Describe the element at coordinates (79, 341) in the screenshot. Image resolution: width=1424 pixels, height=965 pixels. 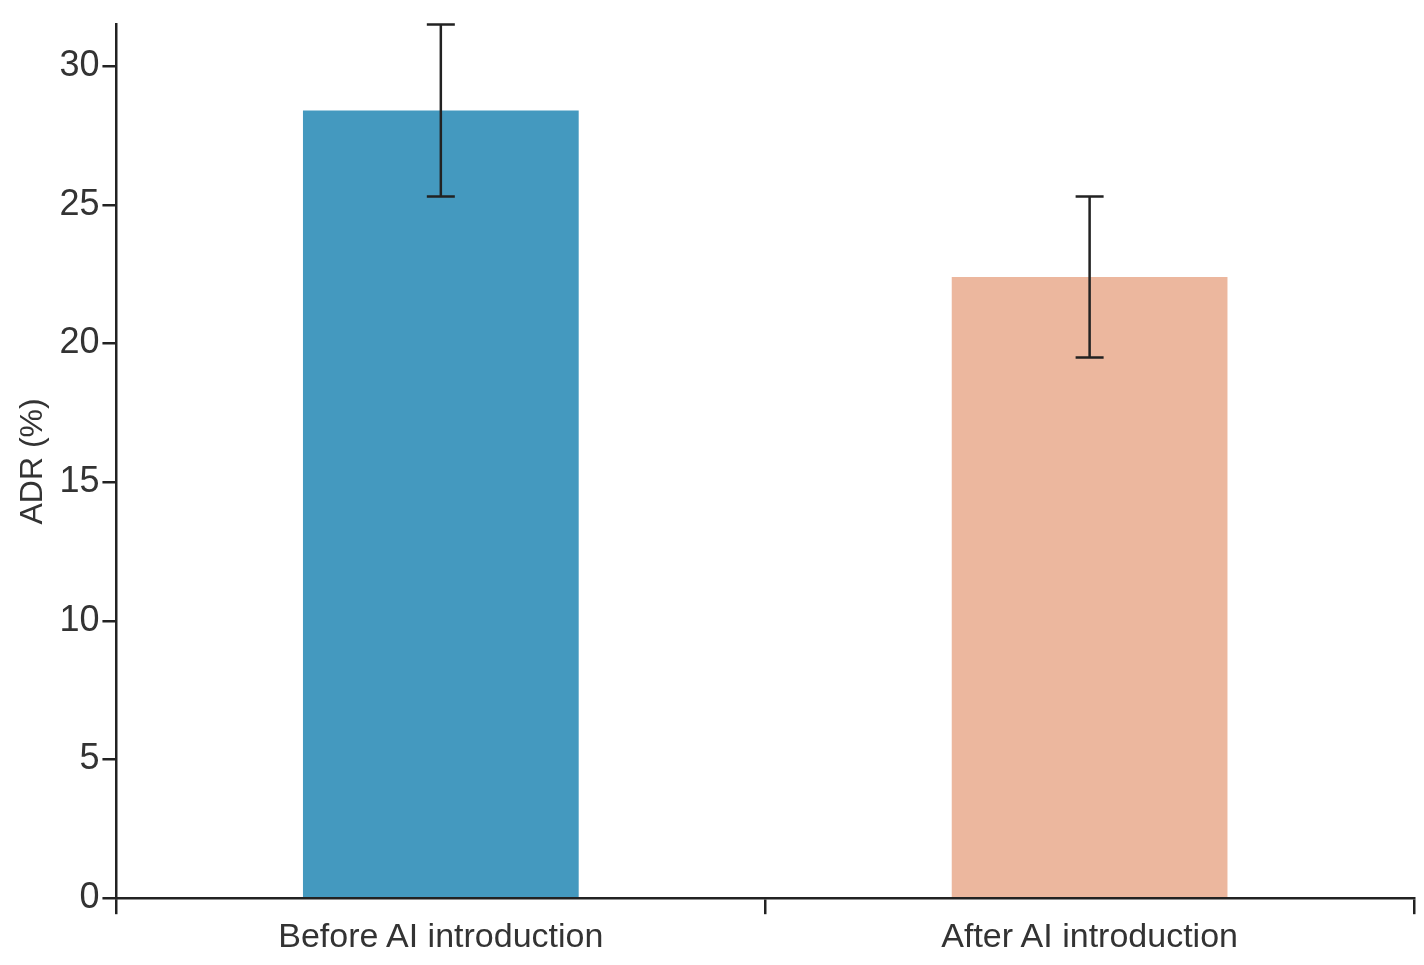
I see `y-tick-label: 20` at that location.